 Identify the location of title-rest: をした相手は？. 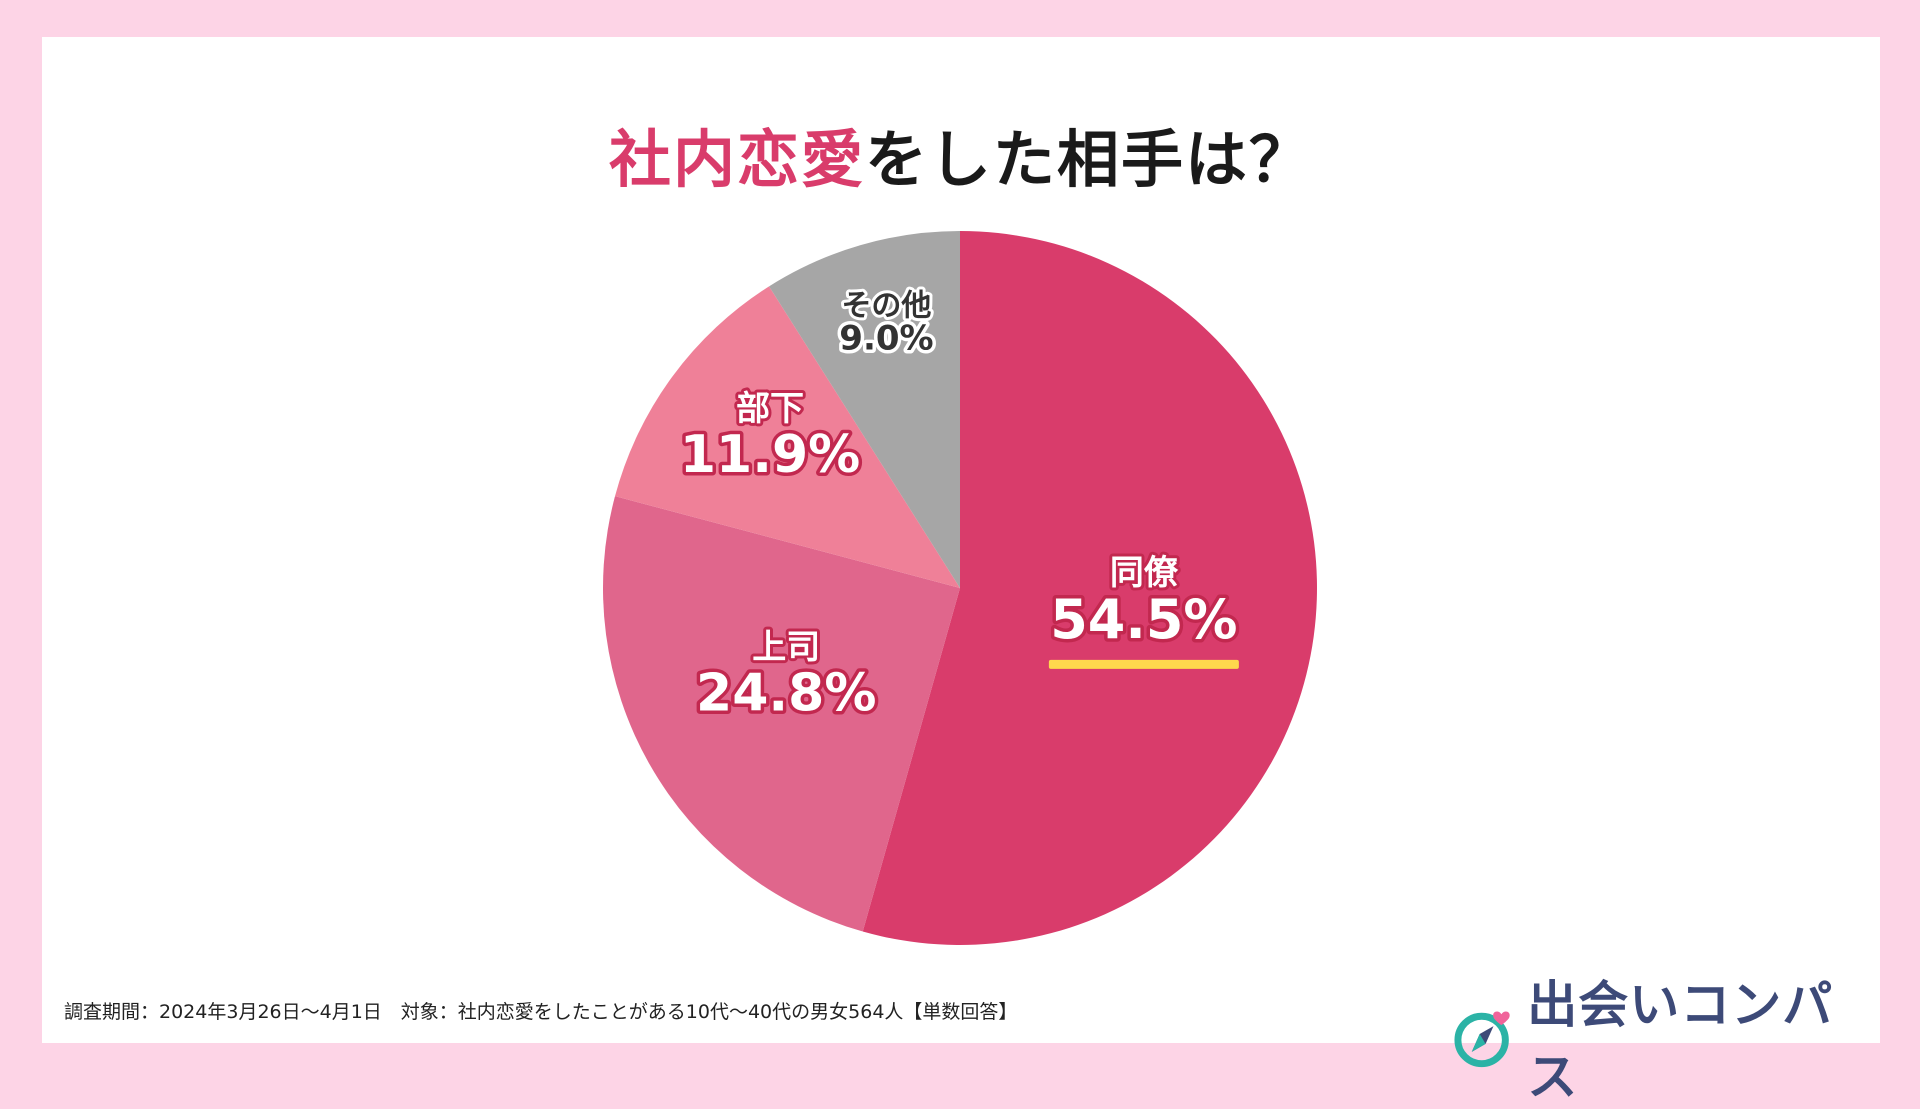
(1089, 159).